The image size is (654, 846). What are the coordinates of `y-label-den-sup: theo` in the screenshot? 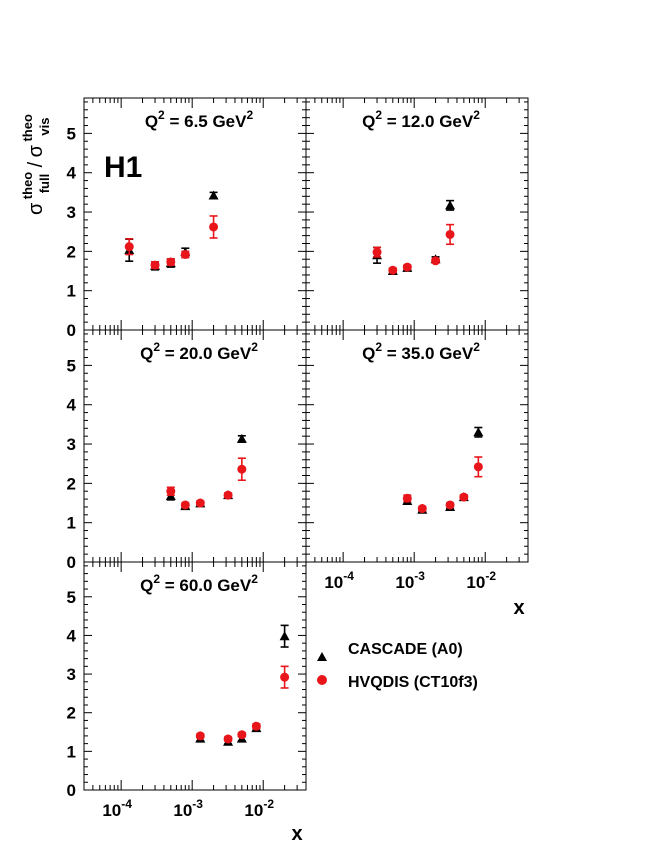 It's located at (27, 128).